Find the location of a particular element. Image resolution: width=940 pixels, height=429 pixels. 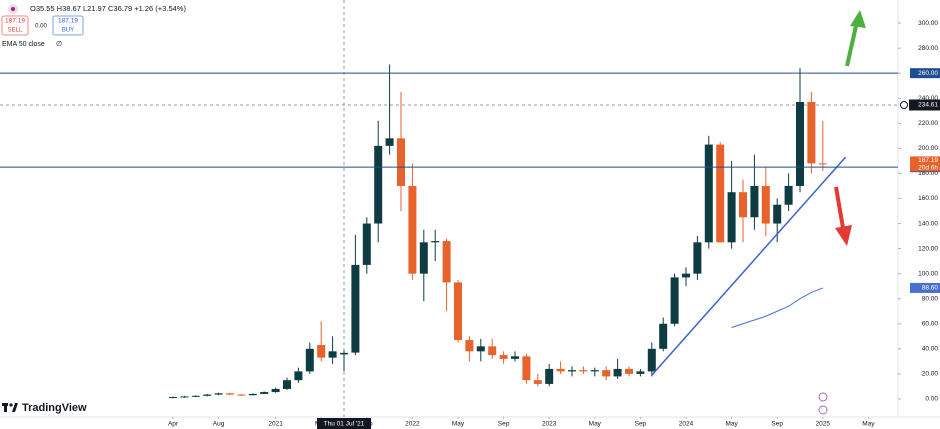

y-tick-label: 20.00 is located at coordinates (930, 374).